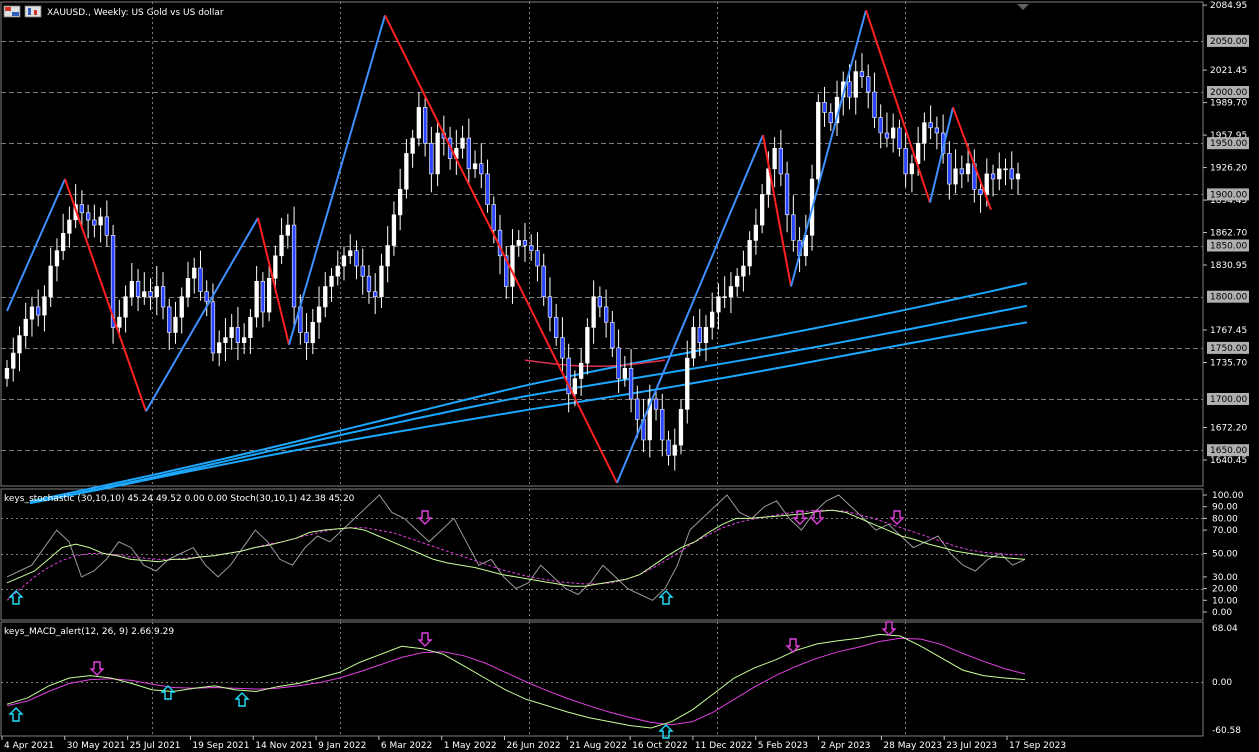  Describe the element at coordinates (1228, 144) in the screenshot. I see `price-level-label: 1950.00` at that location.